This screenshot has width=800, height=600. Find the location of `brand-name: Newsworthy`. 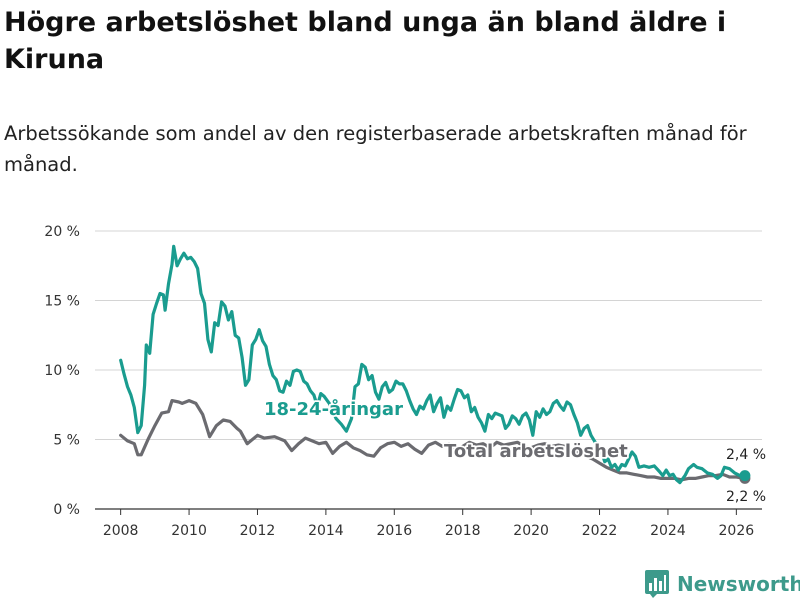

brand-name: Newsworthy is located at coordinates (738, 584).